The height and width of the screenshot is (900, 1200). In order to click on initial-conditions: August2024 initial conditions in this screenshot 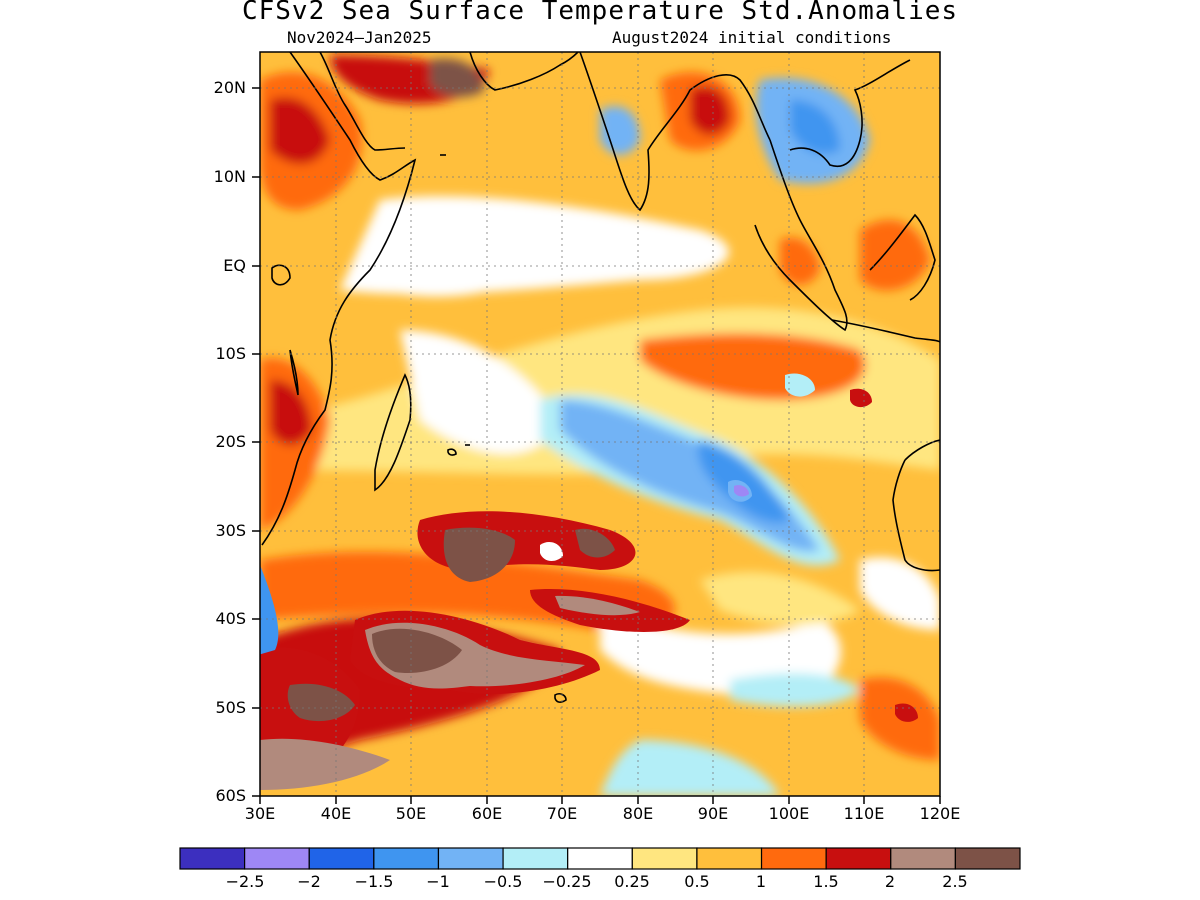, I will do `click(752, 37)`.